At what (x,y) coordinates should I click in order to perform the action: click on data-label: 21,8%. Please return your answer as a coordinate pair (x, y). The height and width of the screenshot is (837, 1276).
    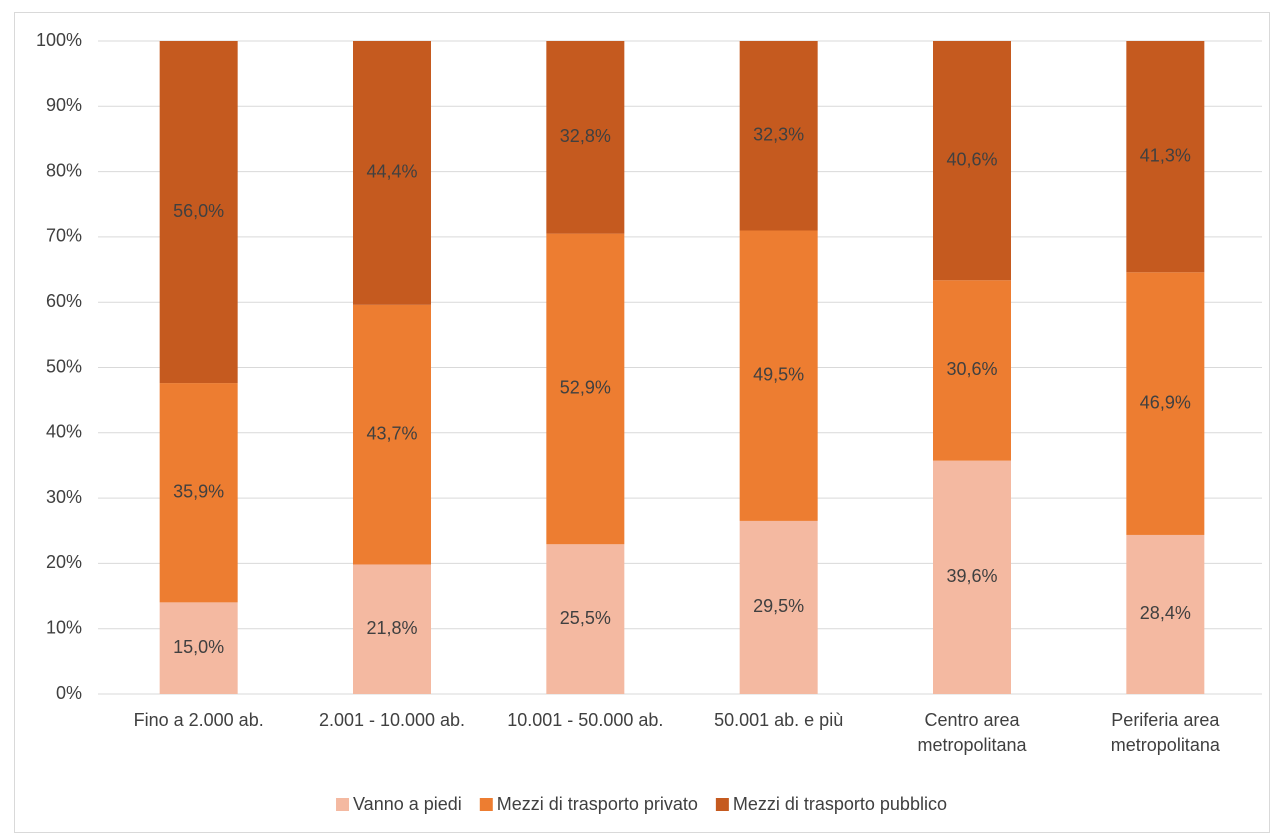
    Looking at the image, I should click on (391, 628).